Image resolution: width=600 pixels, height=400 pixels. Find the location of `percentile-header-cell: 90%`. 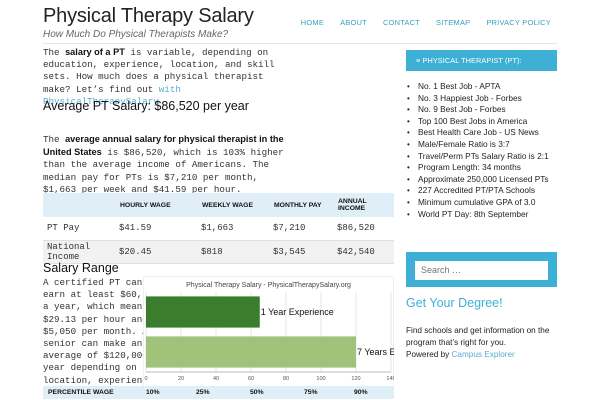

percentile-header-cell: 90% is located at coordinates (371, 392).